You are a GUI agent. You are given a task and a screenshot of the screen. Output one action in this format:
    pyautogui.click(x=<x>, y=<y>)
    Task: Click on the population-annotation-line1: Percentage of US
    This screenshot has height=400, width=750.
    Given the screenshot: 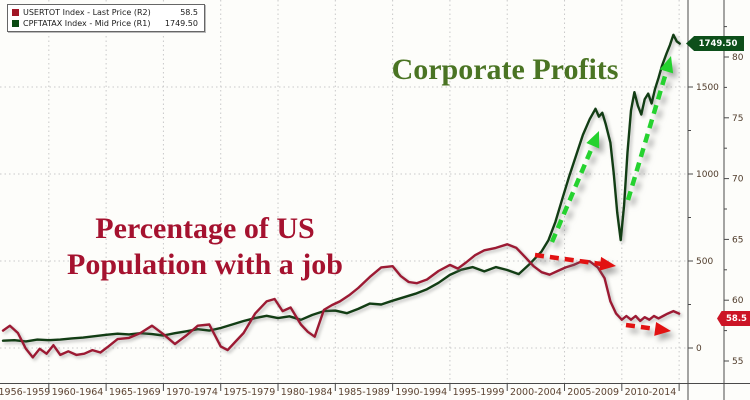 What is the action you would take?
    pyautogui.click(x=205, y=228)
    